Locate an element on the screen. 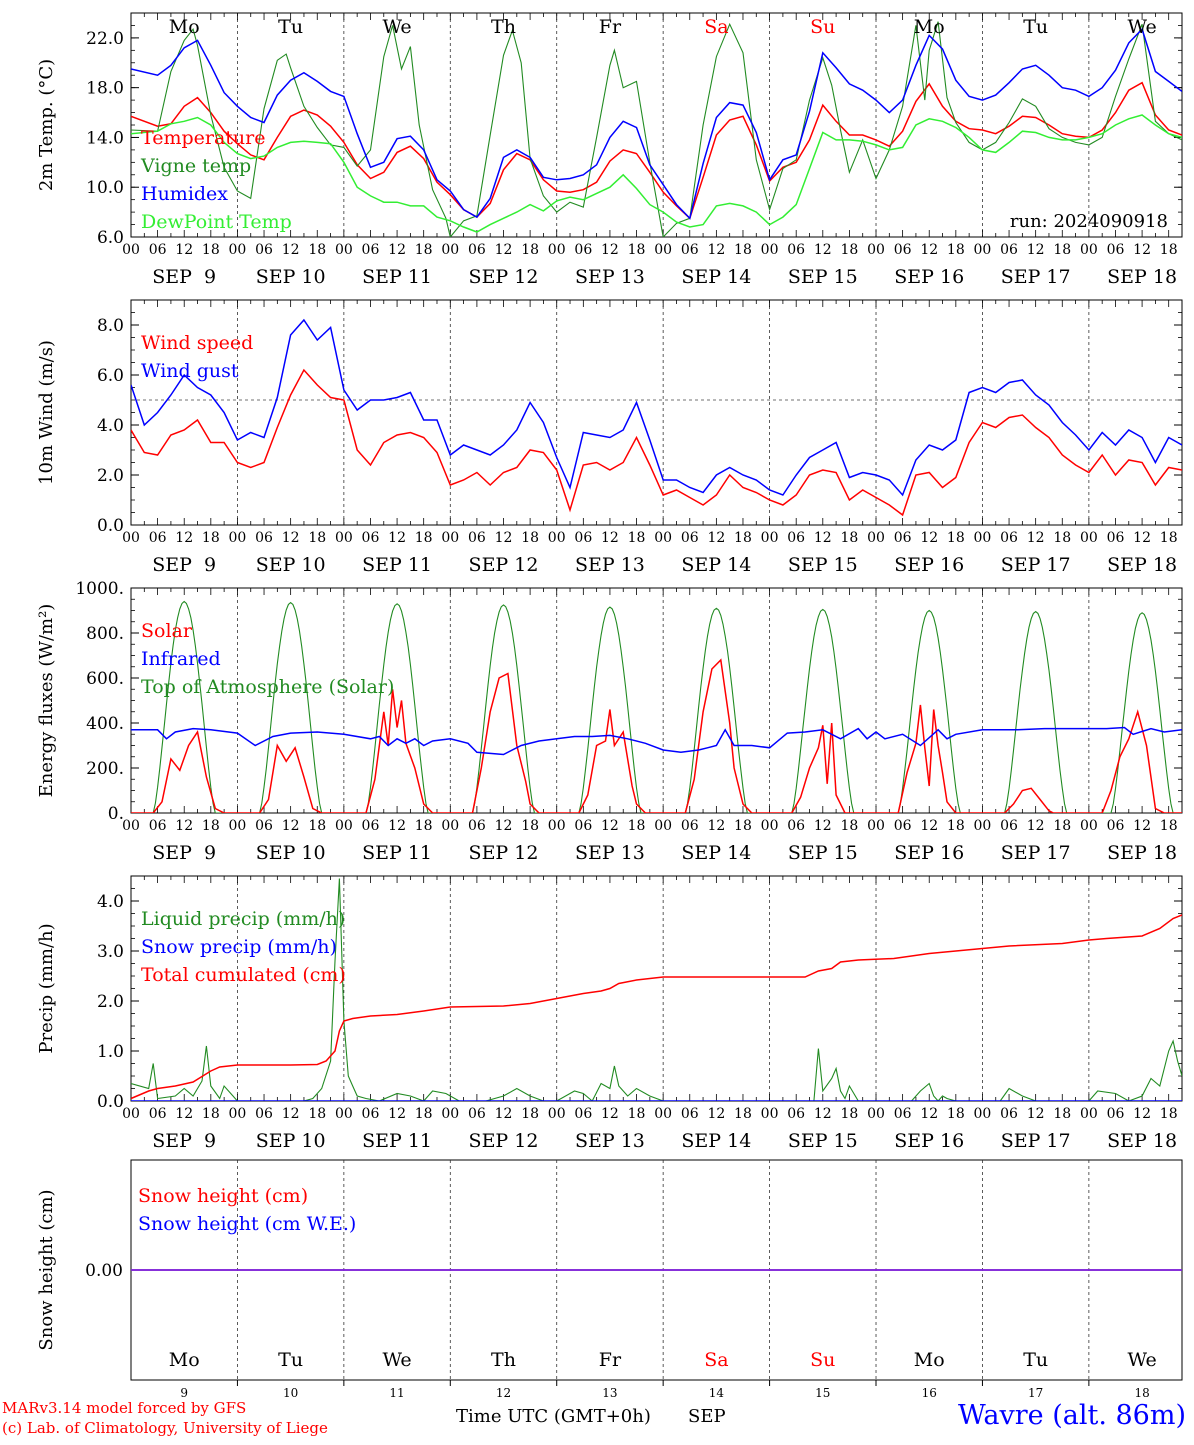  y-tick-label: 8.0 is located at coordinates (110, 326).